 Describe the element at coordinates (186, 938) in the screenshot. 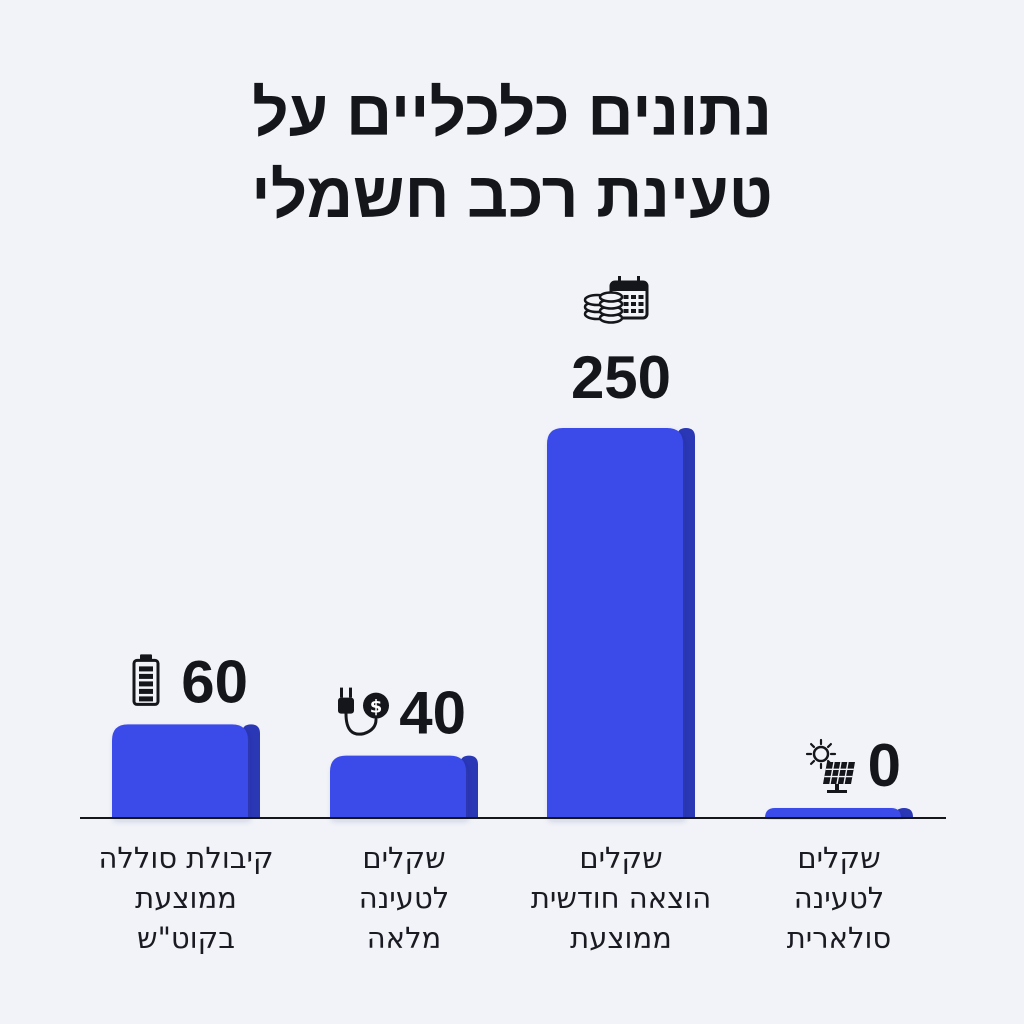

I see `category-label-1-line-3: בקוט"ש` at that location.